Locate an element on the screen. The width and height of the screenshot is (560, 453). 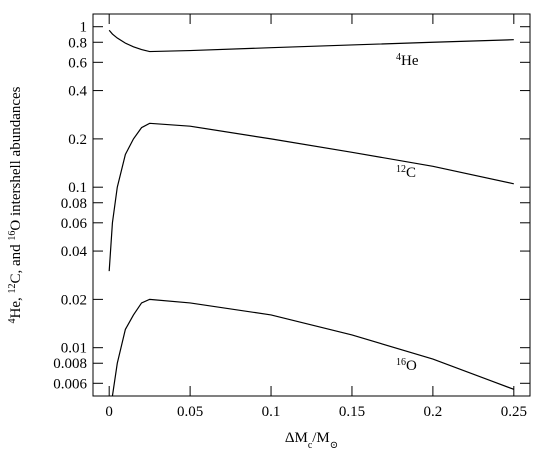
x-tick-label: 0.05 is located at coordinates (190, 412).